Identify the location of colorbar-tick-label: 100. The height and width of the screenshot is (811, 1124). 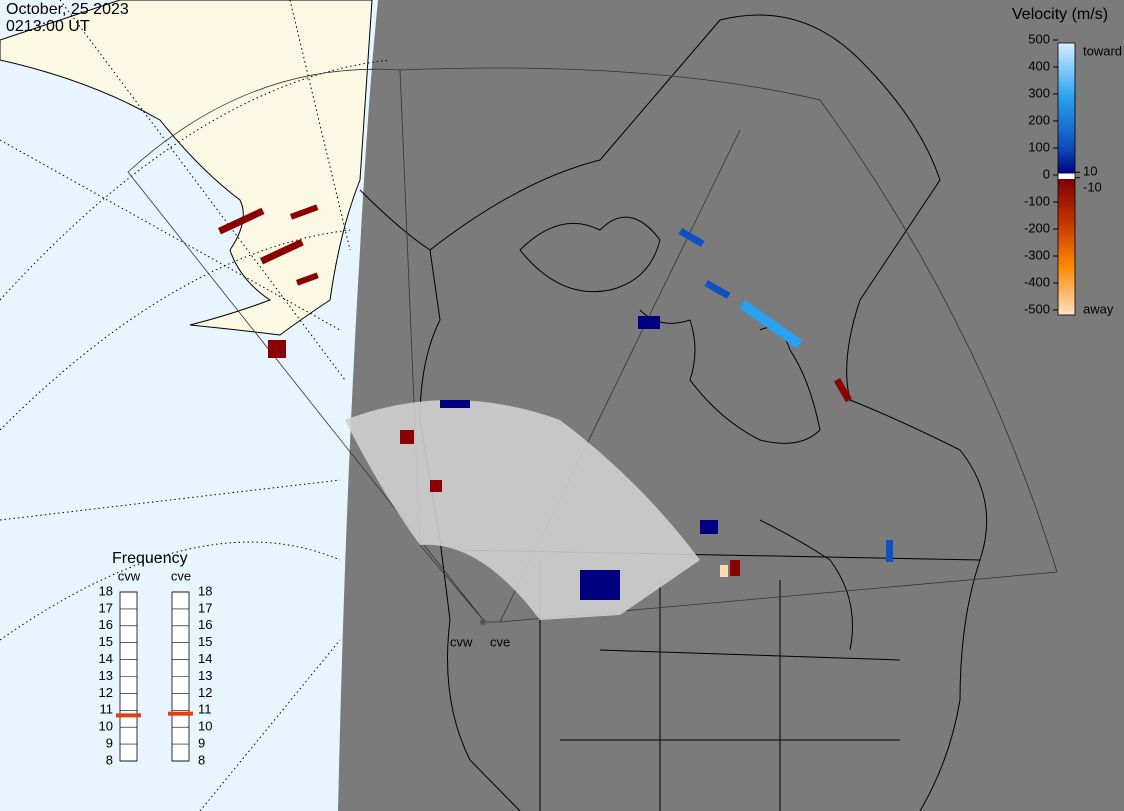
(1039, 146).